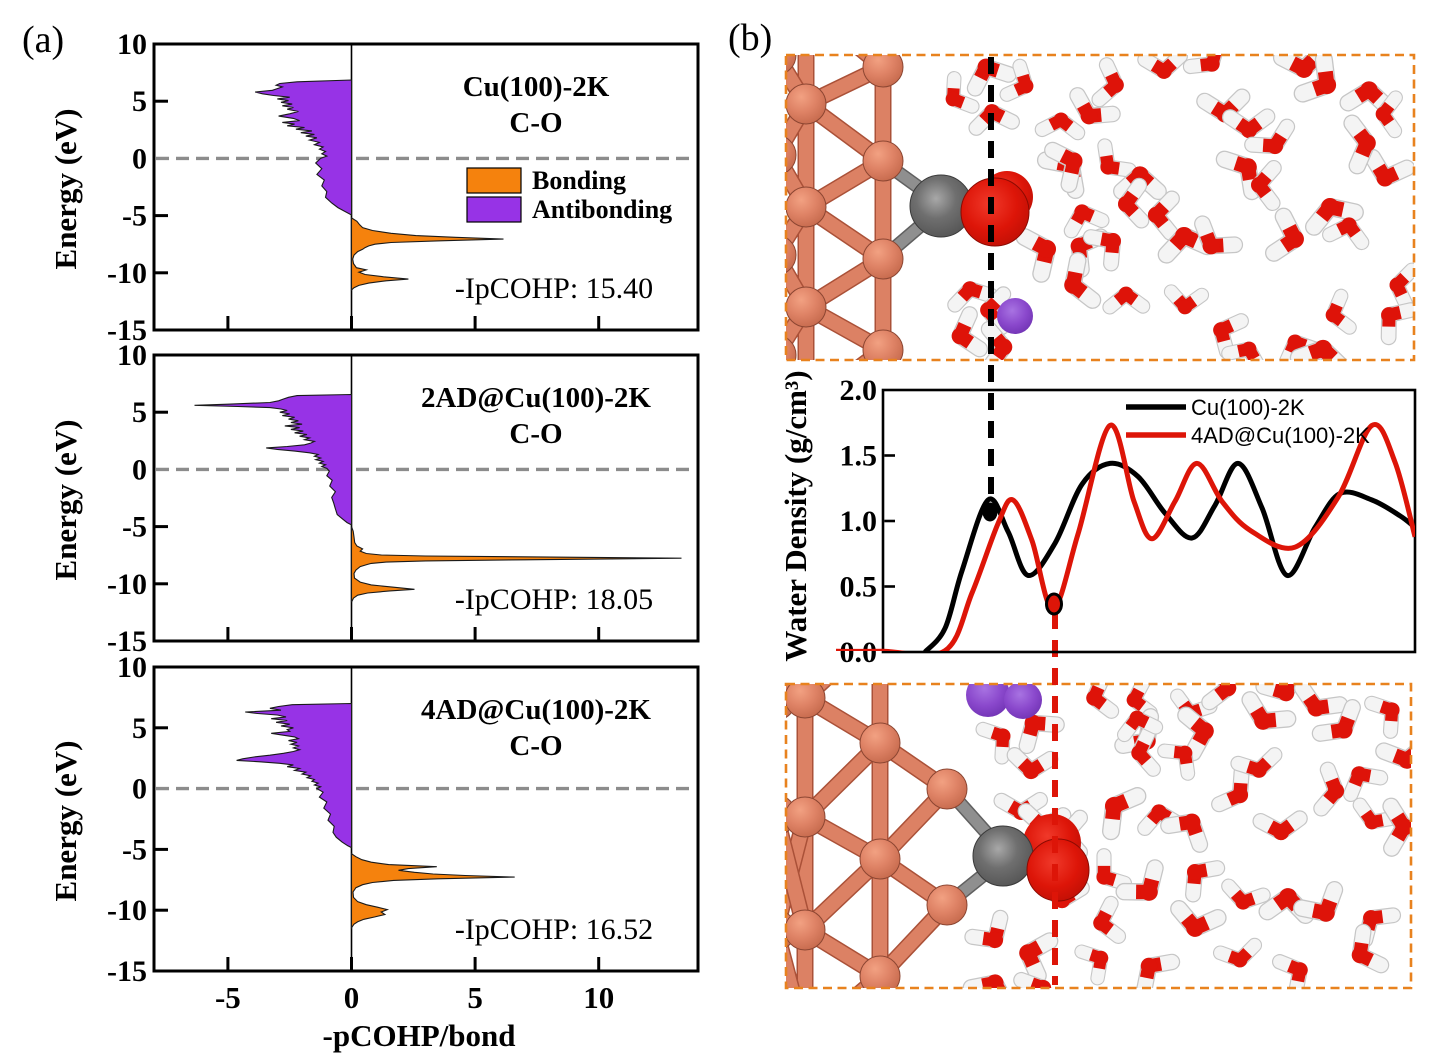 This screenshot has height=1057, width=1455. What do you see at coordinates (554, 288) in the screenshot?
I see `svg-text: -IpCOHP: 15.40` at bounding box center [554, 288].